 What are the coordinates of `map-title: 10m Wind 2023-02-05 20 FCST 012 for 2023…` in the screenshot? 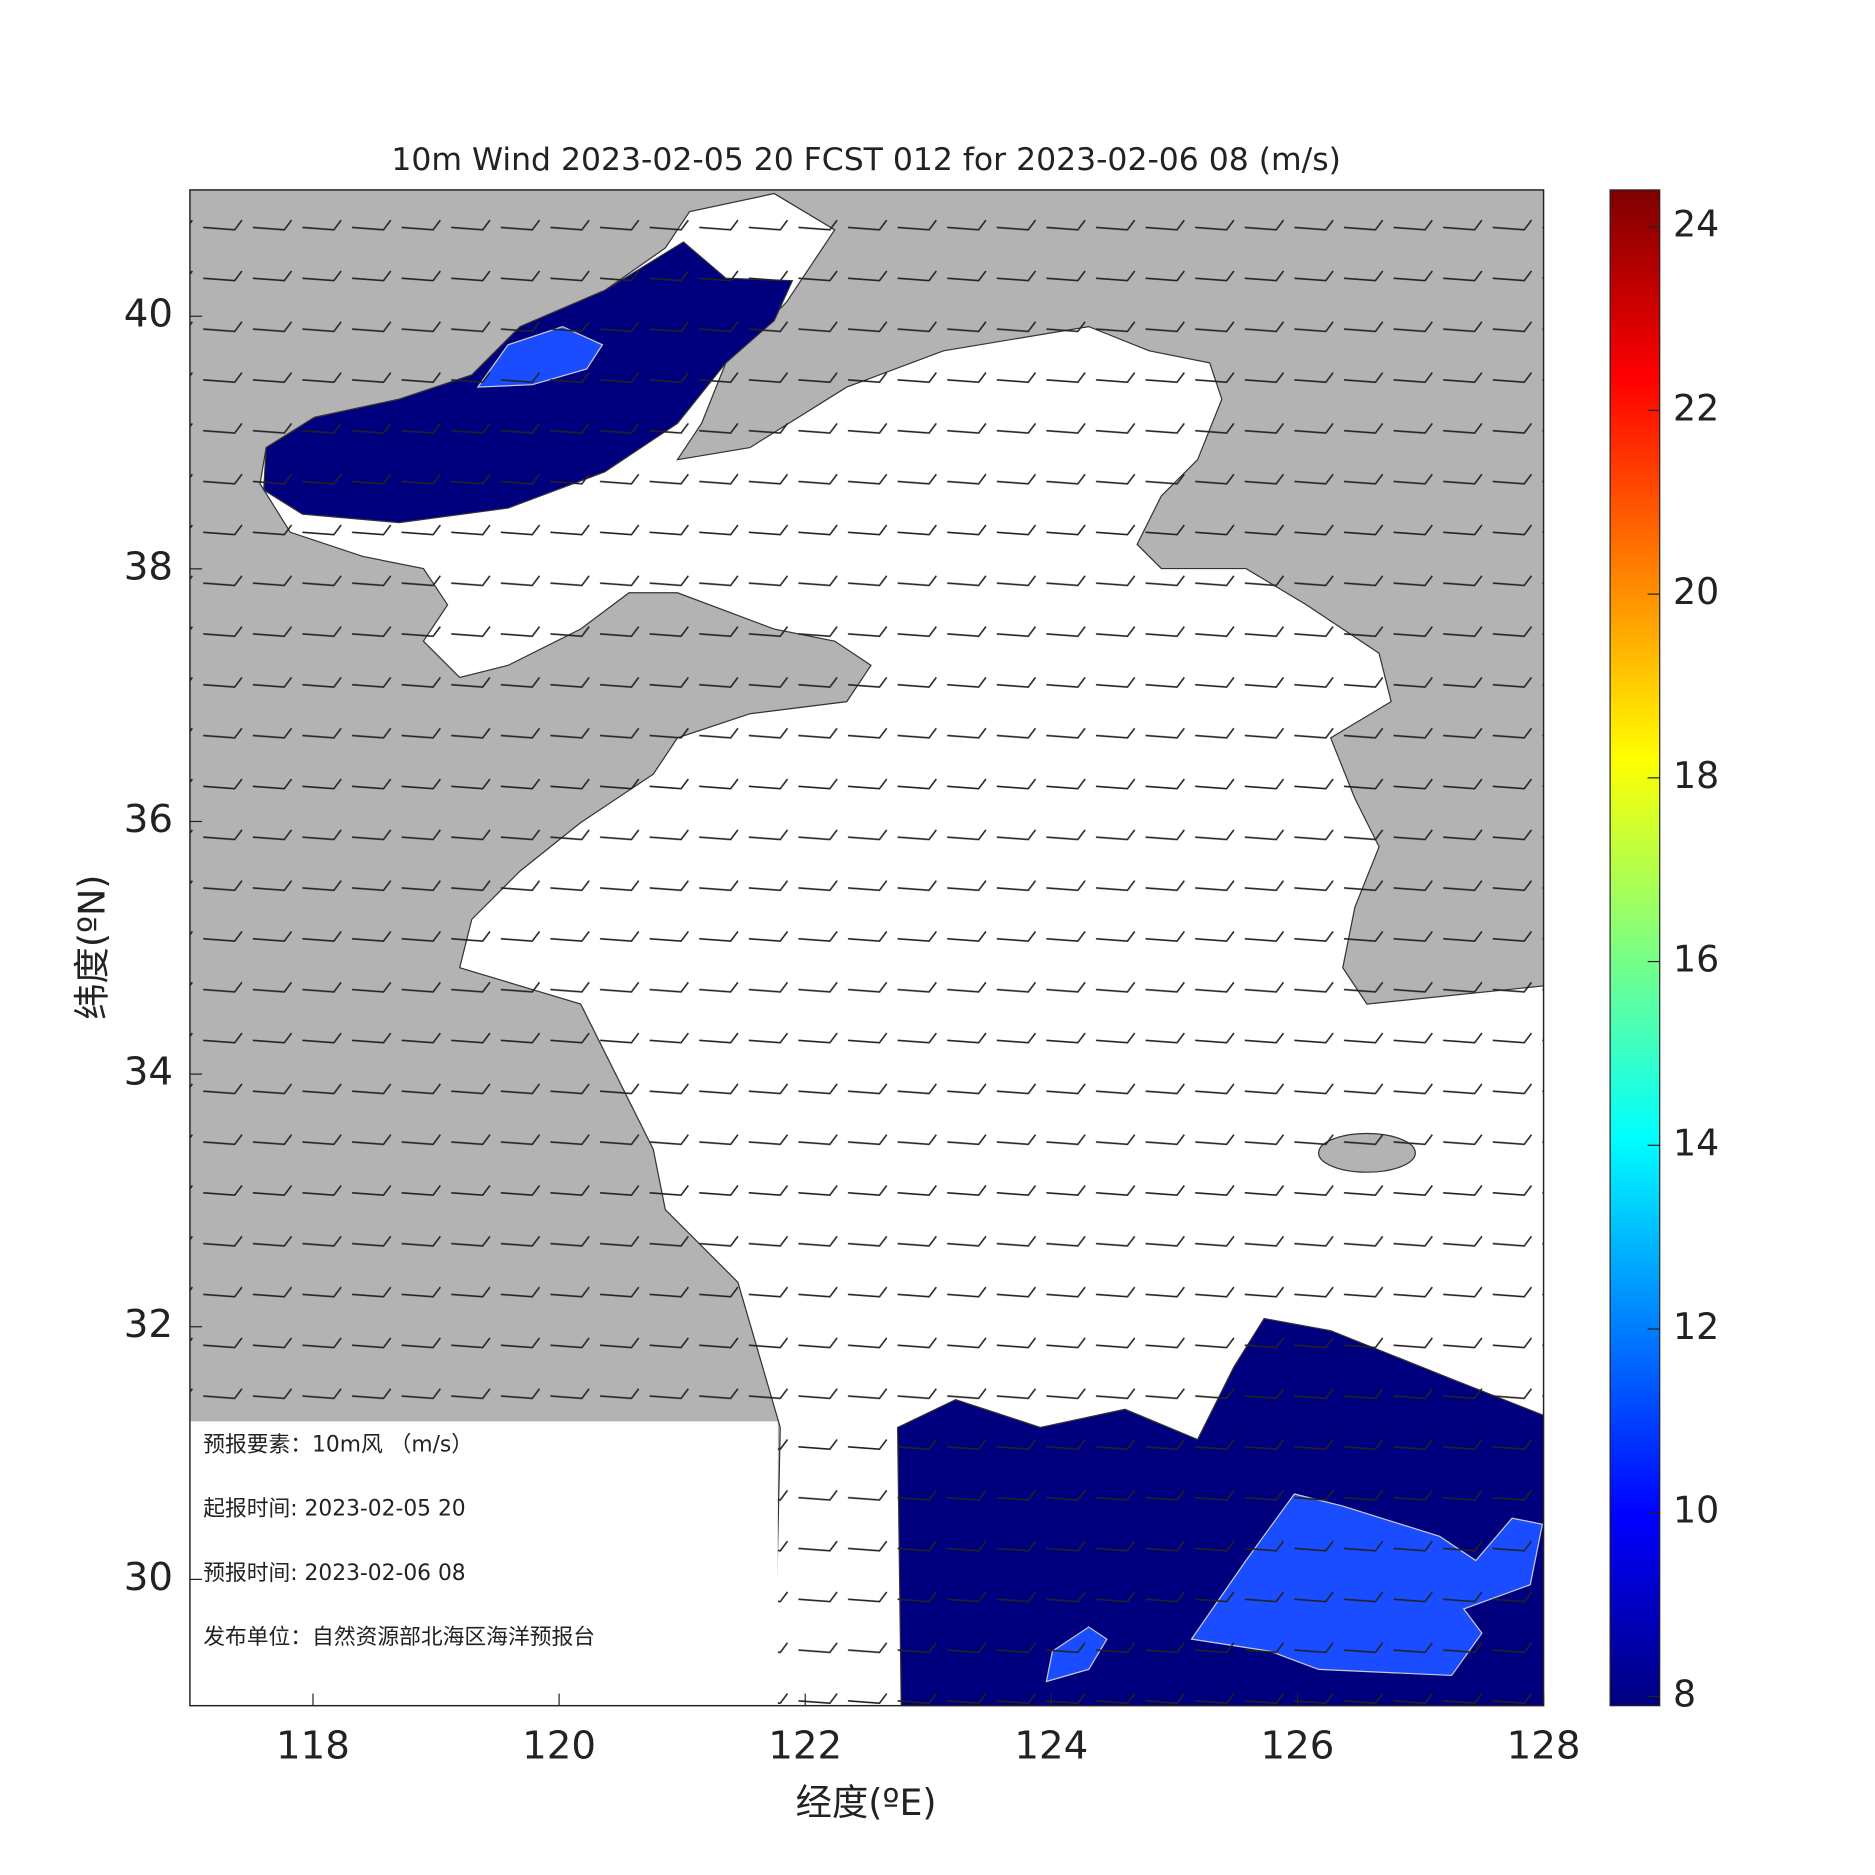 It's located at (866, 160).